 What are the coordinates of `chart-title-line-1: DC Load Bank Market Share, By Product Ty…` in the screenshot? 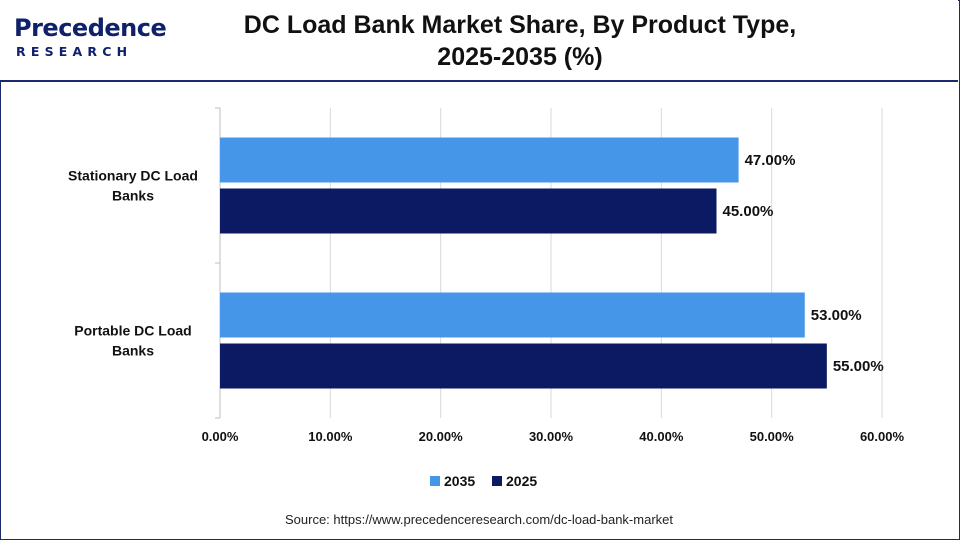 It's located at (520, 25).